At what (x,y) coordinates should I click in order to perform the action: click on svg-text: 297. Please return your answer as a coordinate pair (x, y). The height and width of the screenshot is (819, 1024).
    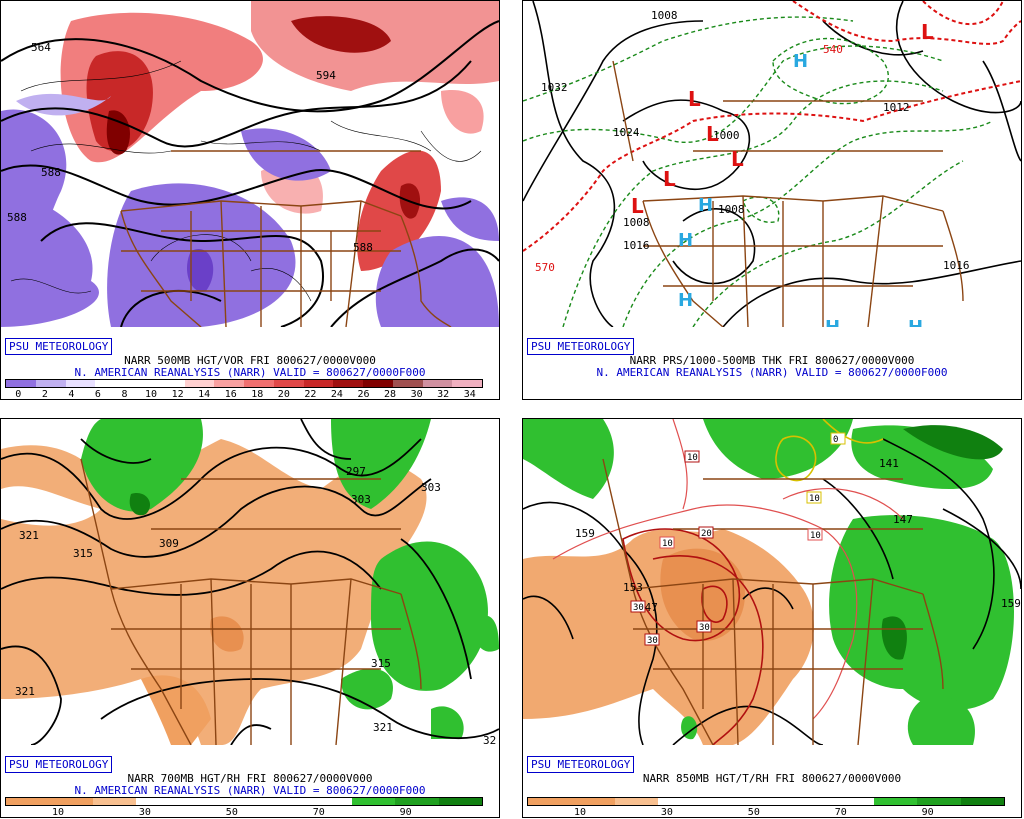
    Looking at the image, I should click on (356, 471).